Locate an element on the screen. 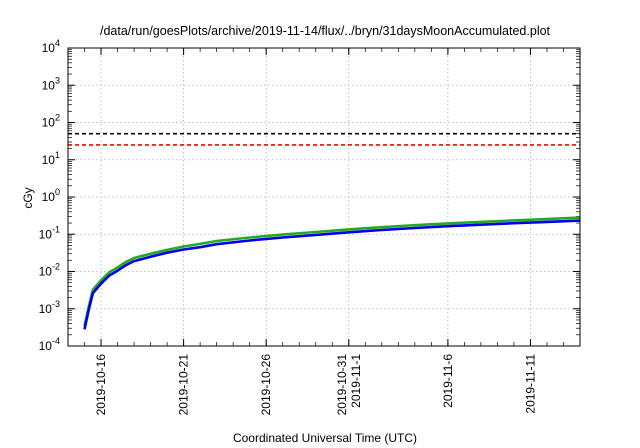 The width and height of the screenshot is (640, 448). y-tick-label: 10² is located at coordinates (51, 121).